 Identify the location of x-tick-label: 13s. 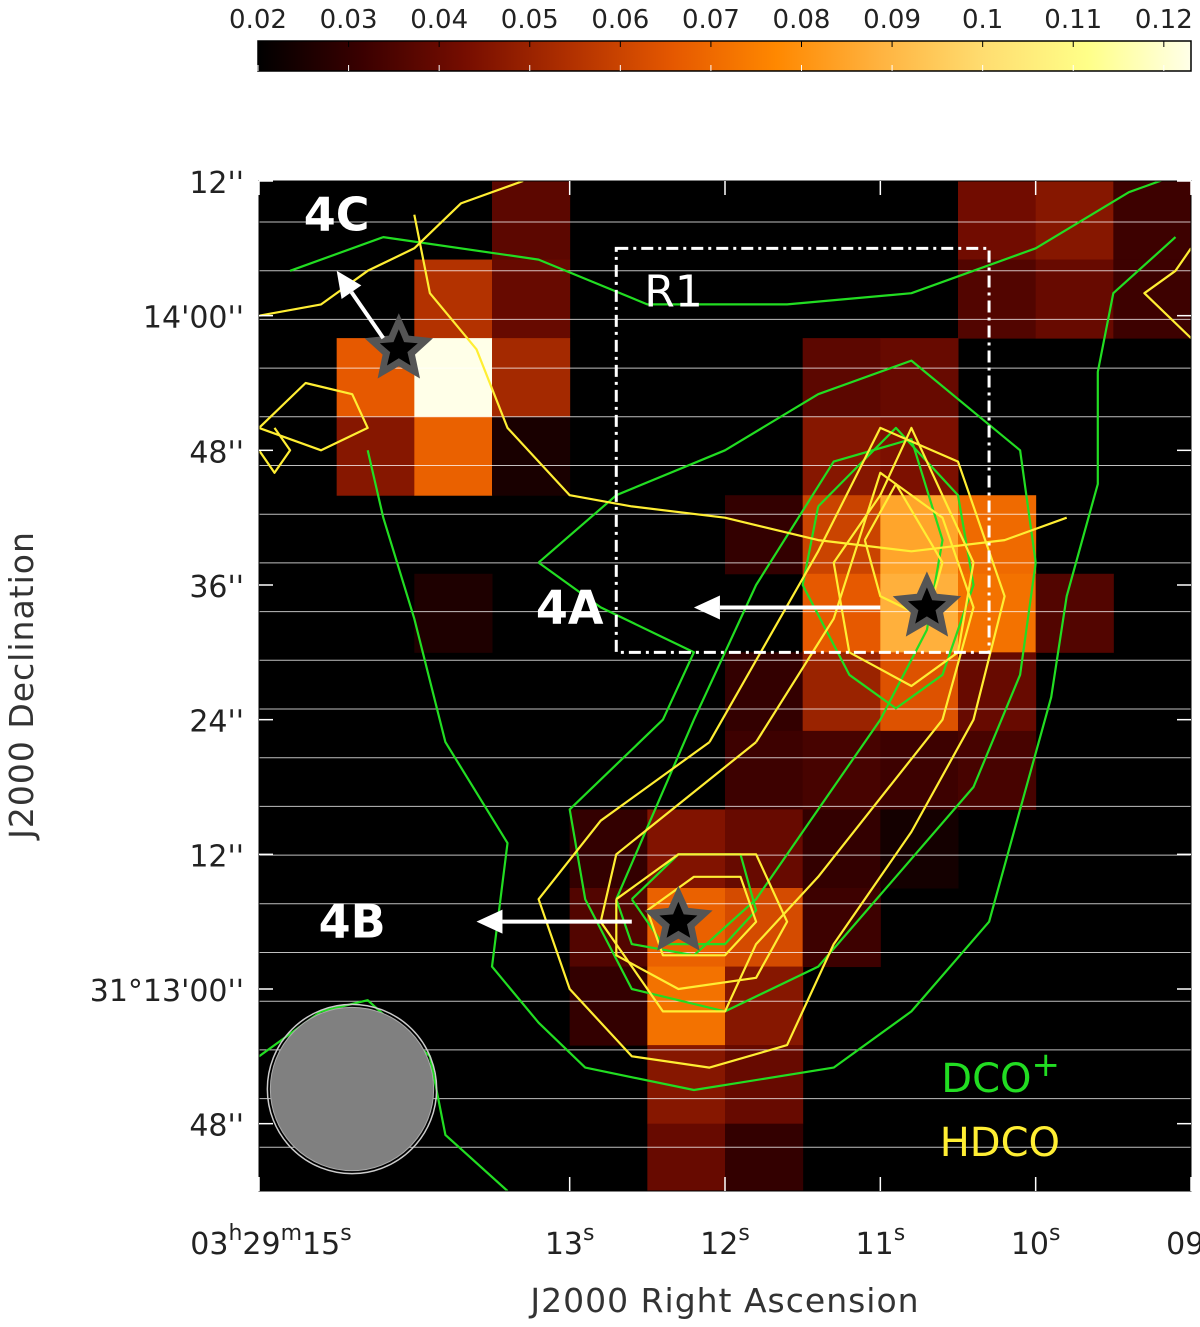
(570, 1241).